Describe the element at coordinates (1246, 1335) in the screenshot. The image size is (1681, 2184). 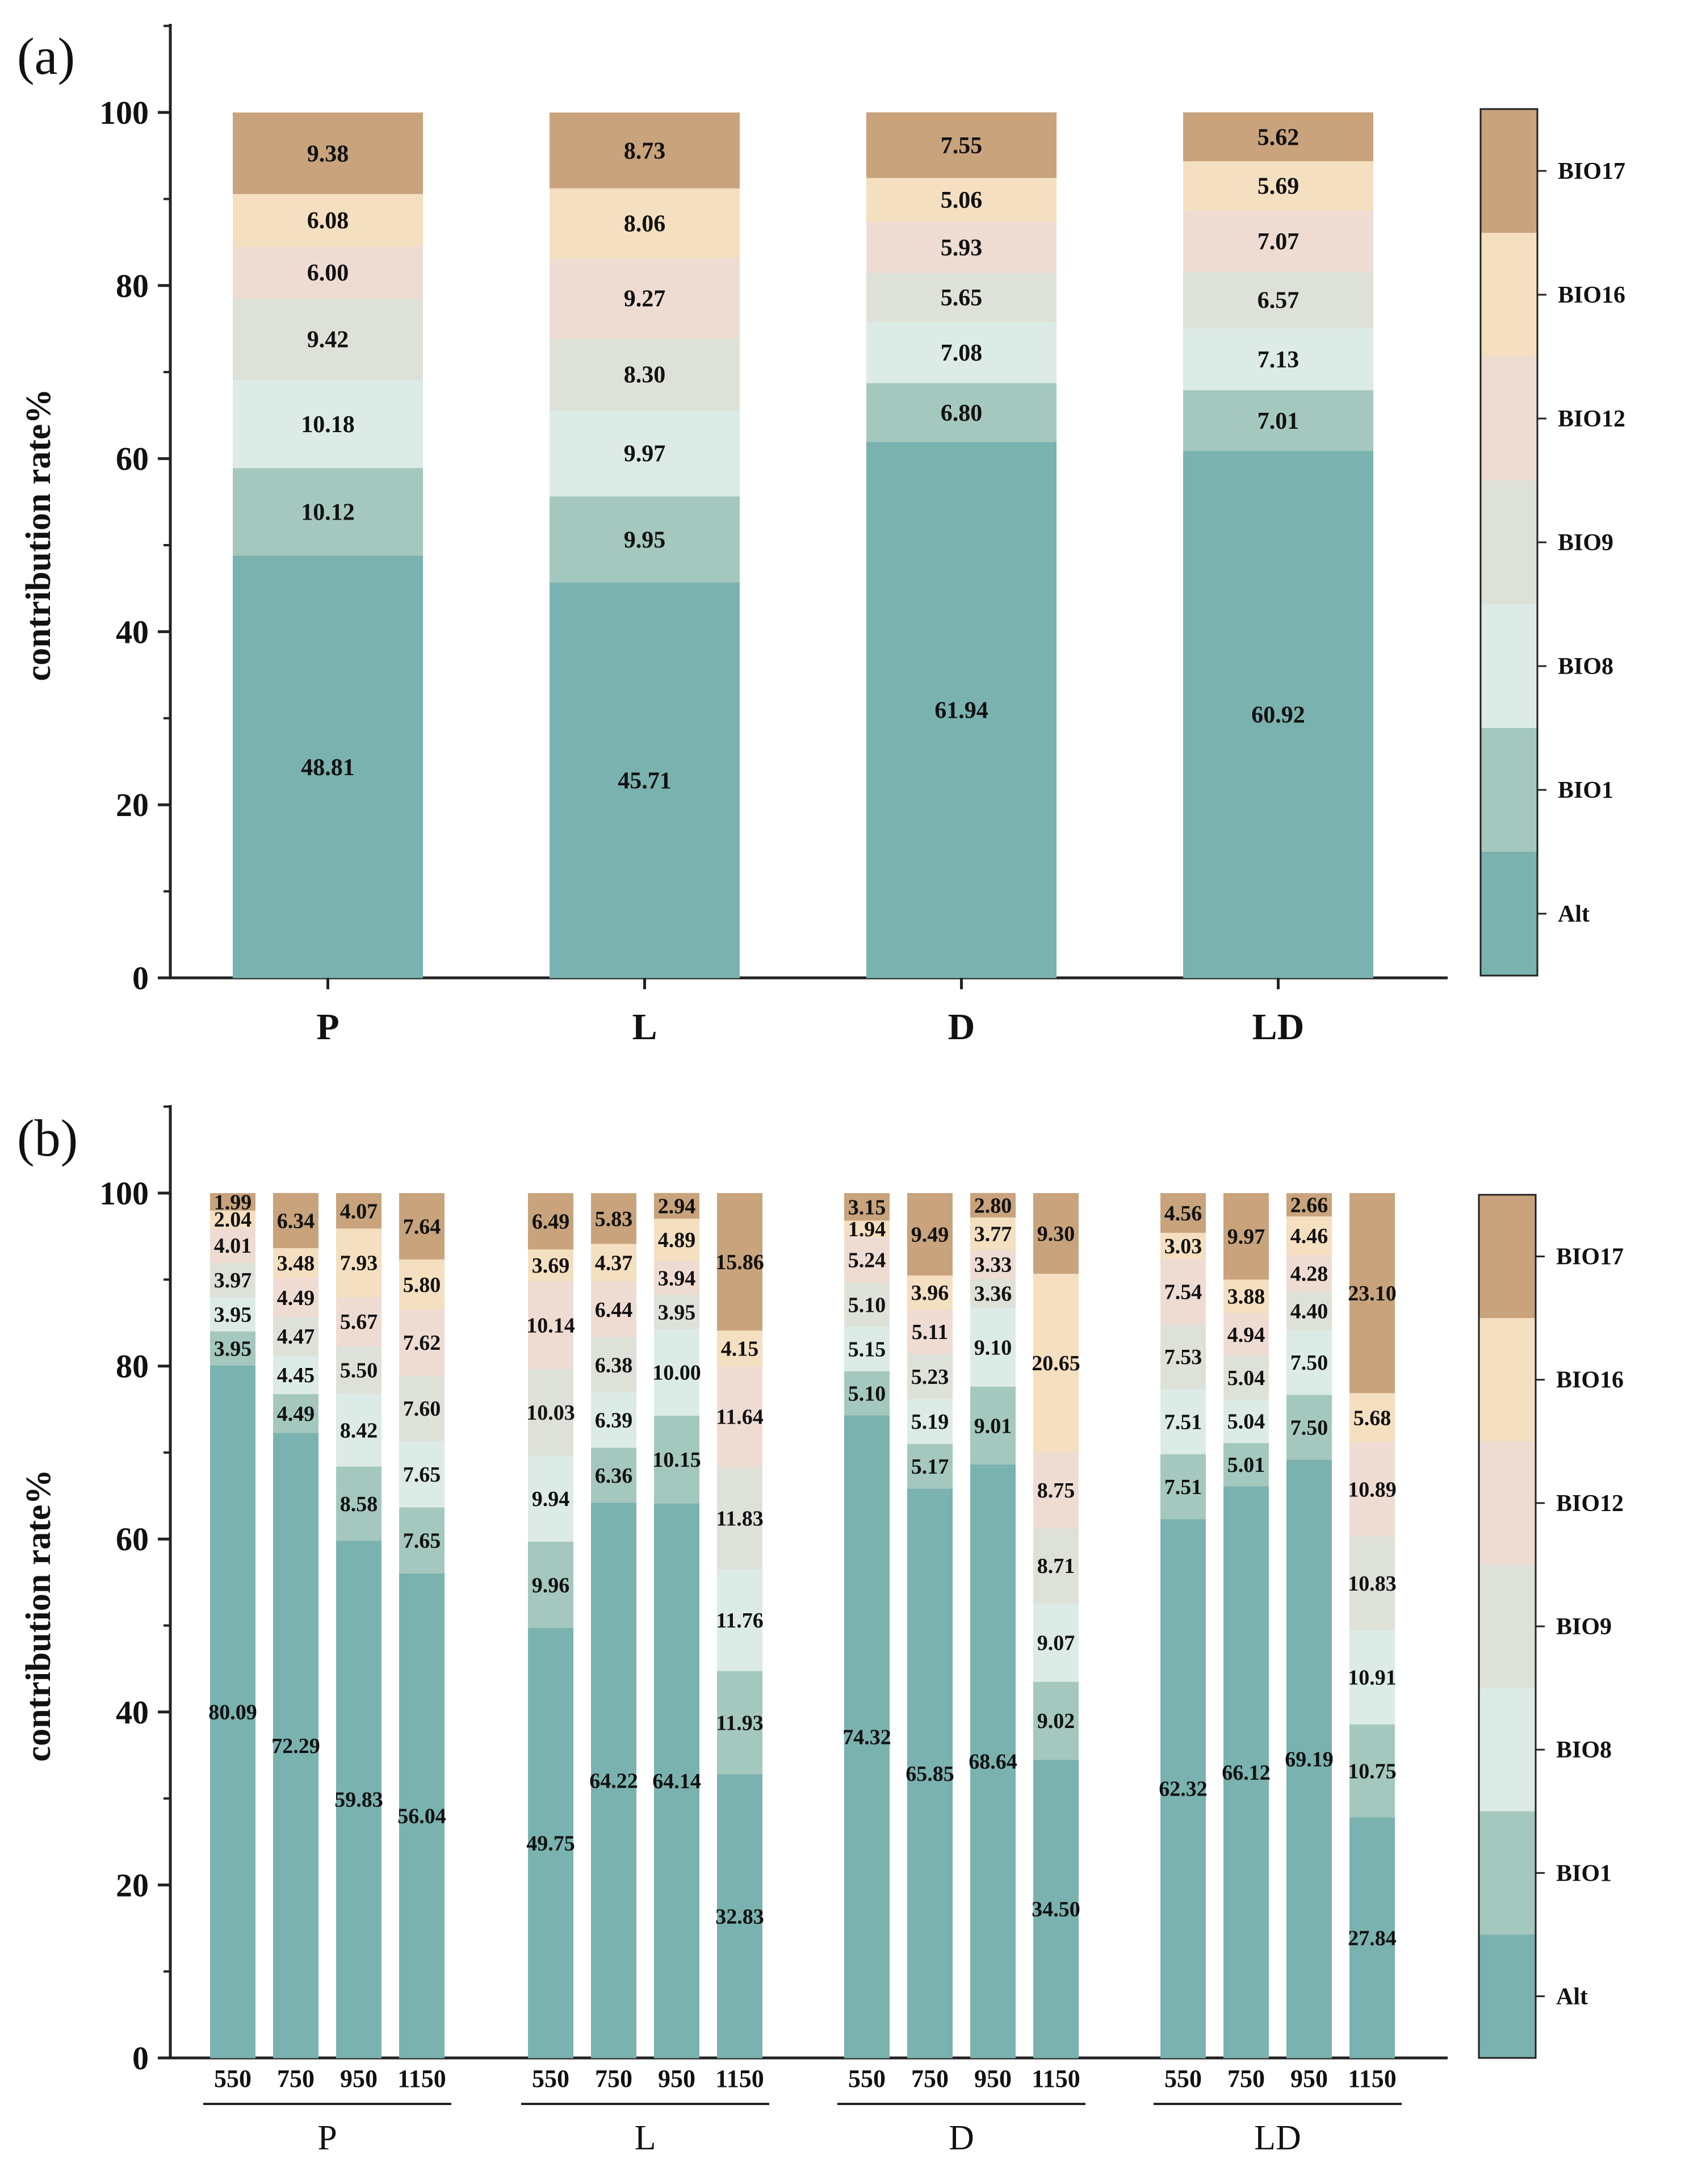
I see `data-label-bio12: 4.94` at that location.